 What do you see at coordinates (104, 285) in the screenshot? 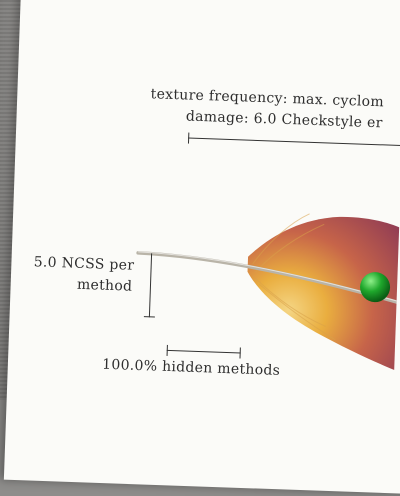
I see `ncss-label-unit: method` at bounding box center [104, 285].